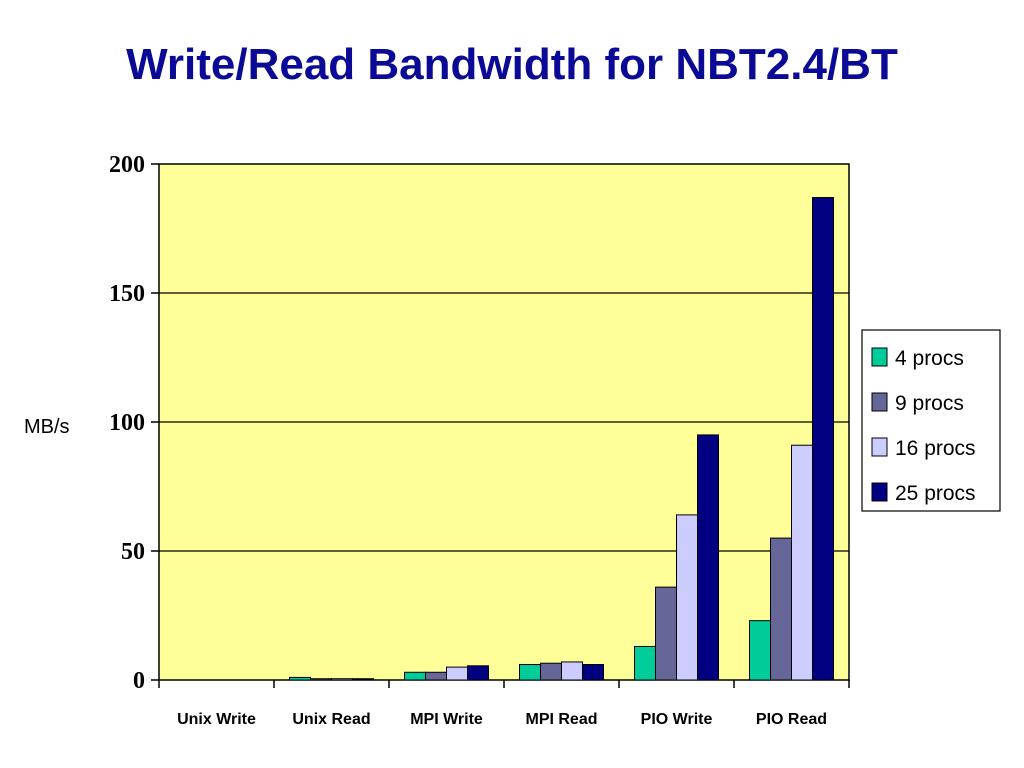 The height and width of the screenshot is (768, 1024). I want to click on x-tick-label: MPI Read, so click(561, 719).